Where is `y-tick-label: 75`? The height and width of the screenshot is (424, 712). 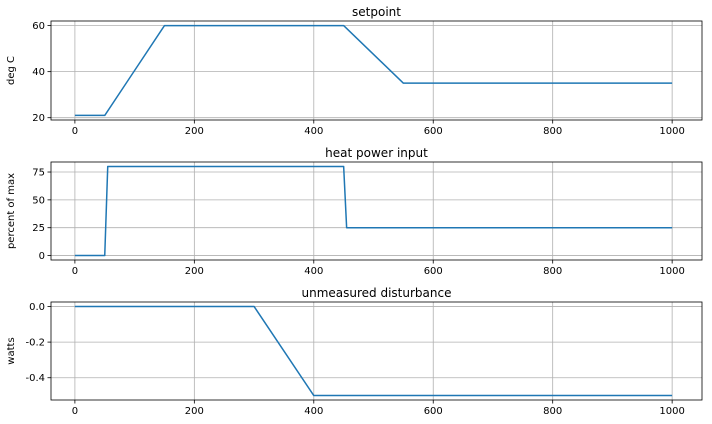
y-tick-label: 75 is located at coordinates (38, 173).